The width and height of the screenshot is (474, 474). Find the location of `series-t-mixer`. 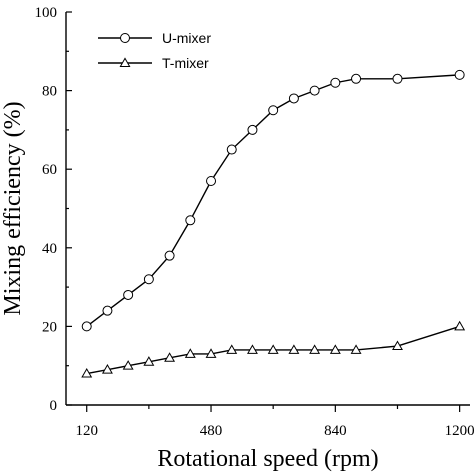

series-t-mixer is located at coordinates (273, 349).